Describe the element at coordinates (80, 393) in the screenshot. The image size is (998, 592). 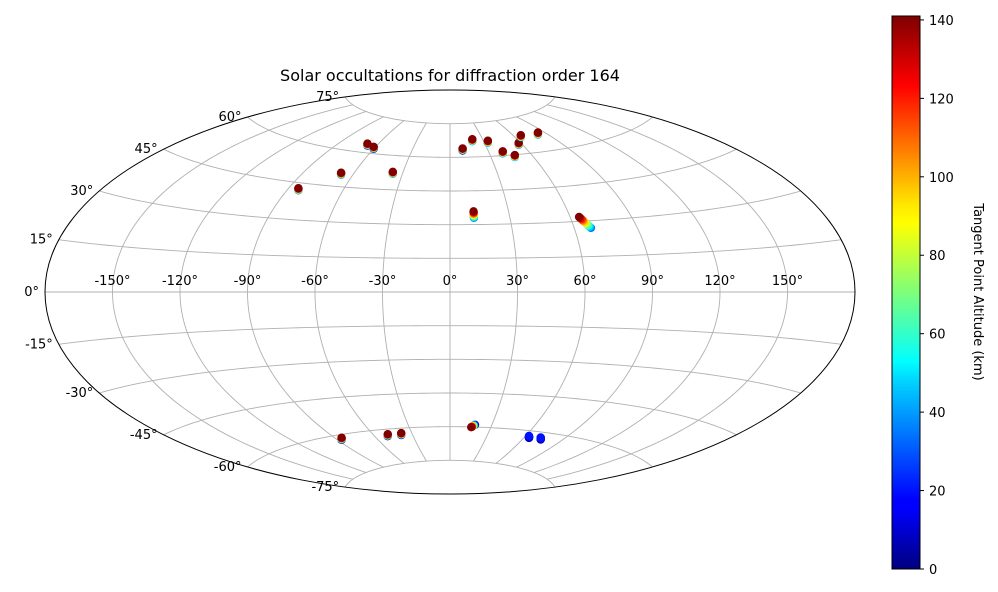
I see `y-tick-label: -30°` at that location.